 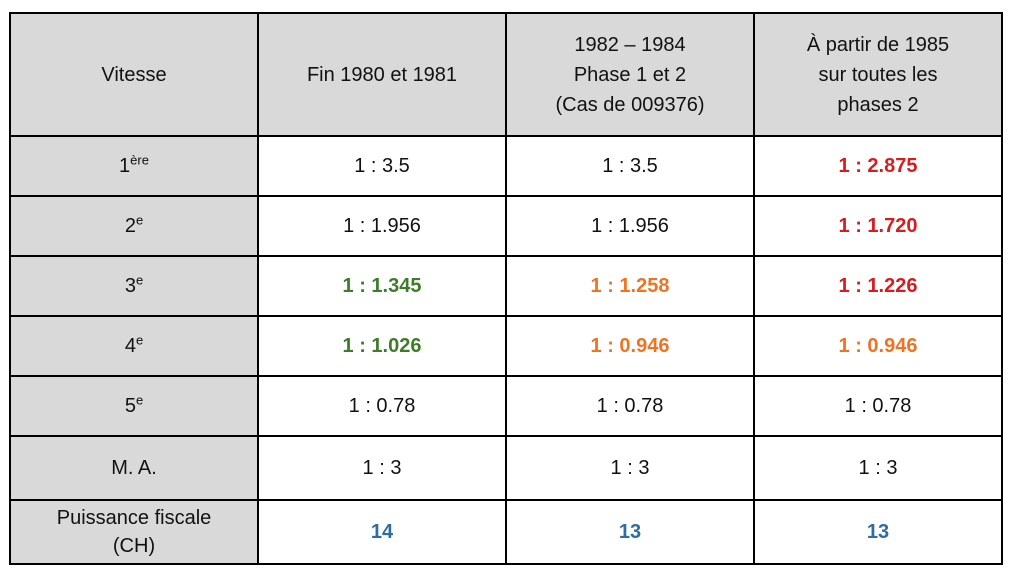 I want to click on cell-2e-col2: 1 : 1.956, so click(x=630, y=226).